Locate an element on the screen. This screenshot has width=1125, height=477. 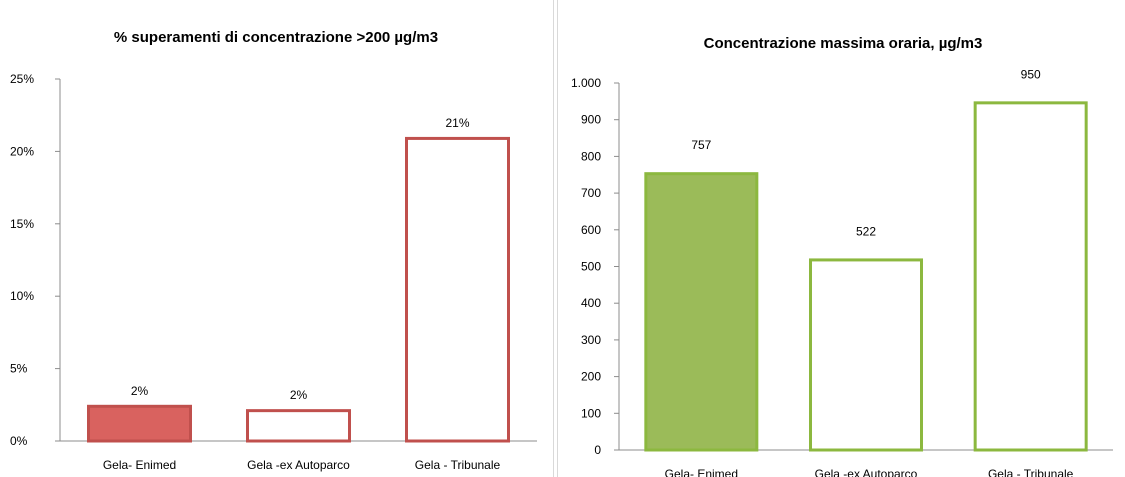
y-tick-label: 10% is located at coordinates (22, 296).